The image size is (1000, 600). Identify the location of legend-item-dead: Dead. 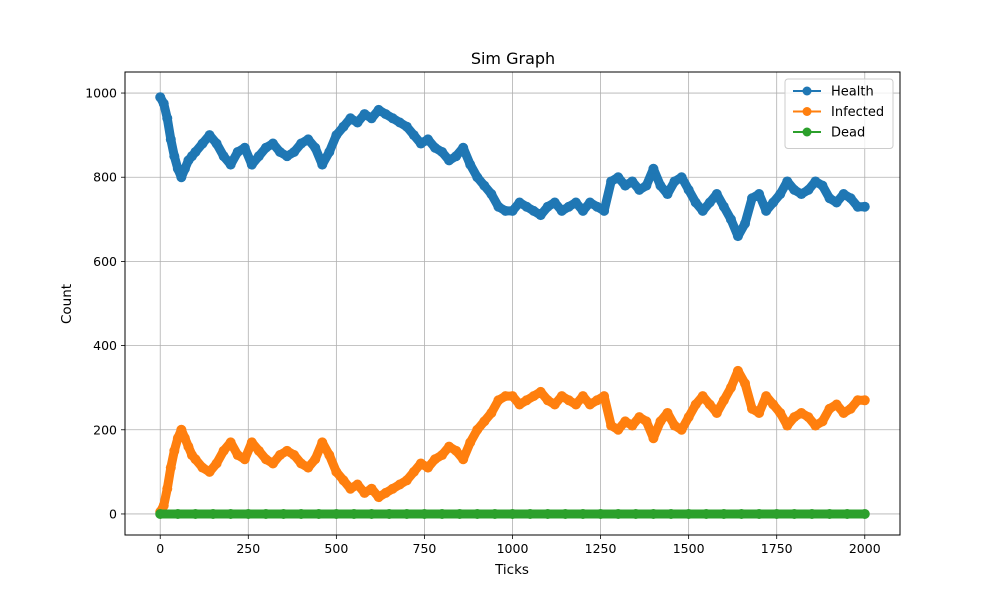
(829, 133).